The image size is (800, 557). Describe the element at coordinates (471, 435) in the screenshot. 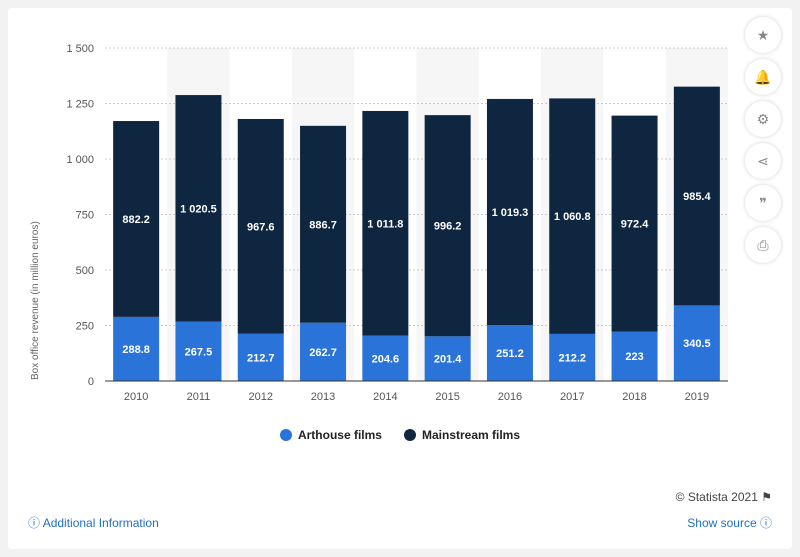

I see `legend-label-mainstream: Mainstream films` at that location.